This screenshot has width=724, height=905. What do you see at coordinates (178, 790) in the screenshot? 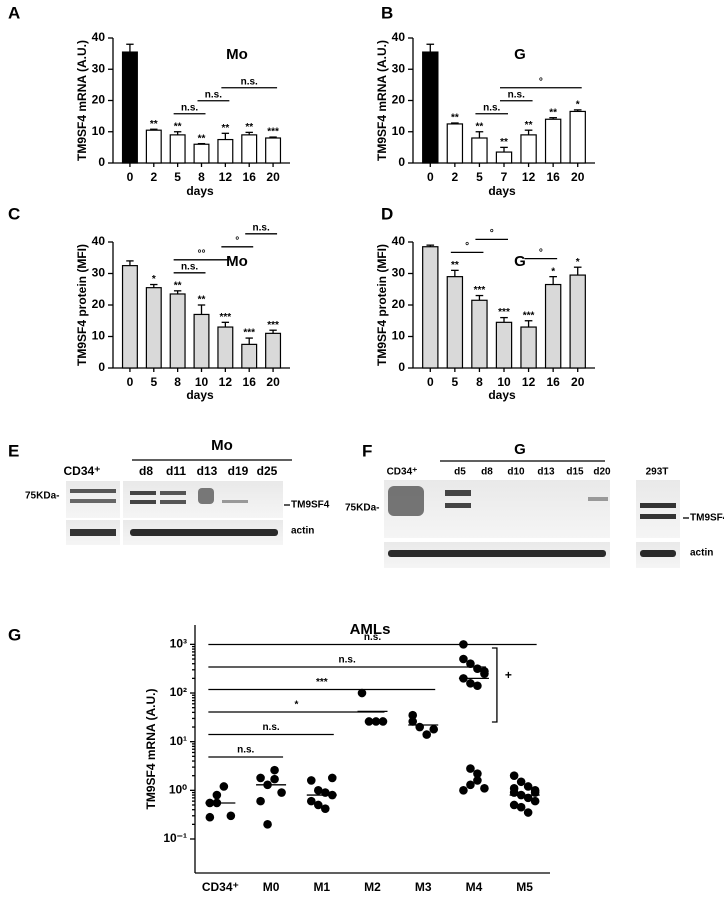
I see `y-tick-label: 10⁰` at bounding box center [178, 790].